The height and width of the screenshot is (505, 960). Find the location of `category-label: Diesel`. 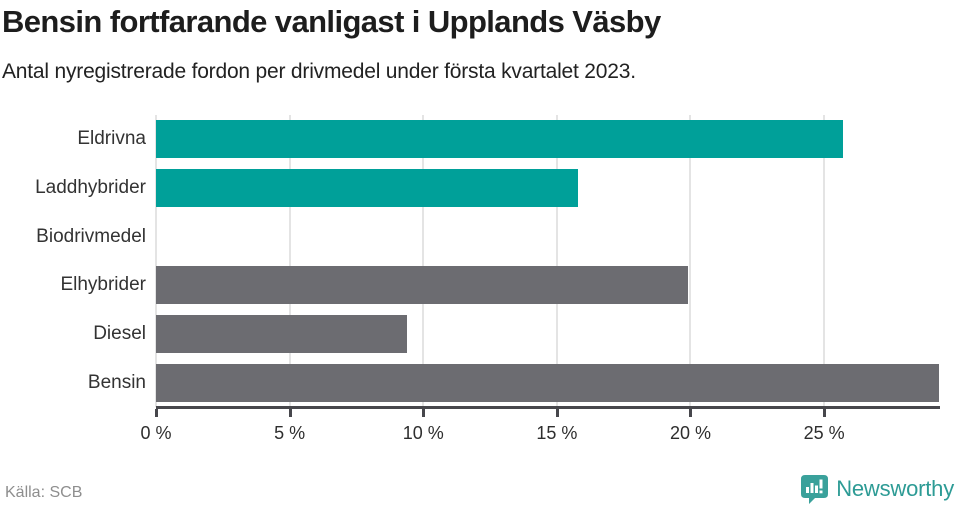

category-label: Diesel is located at coordinates (119, 333).